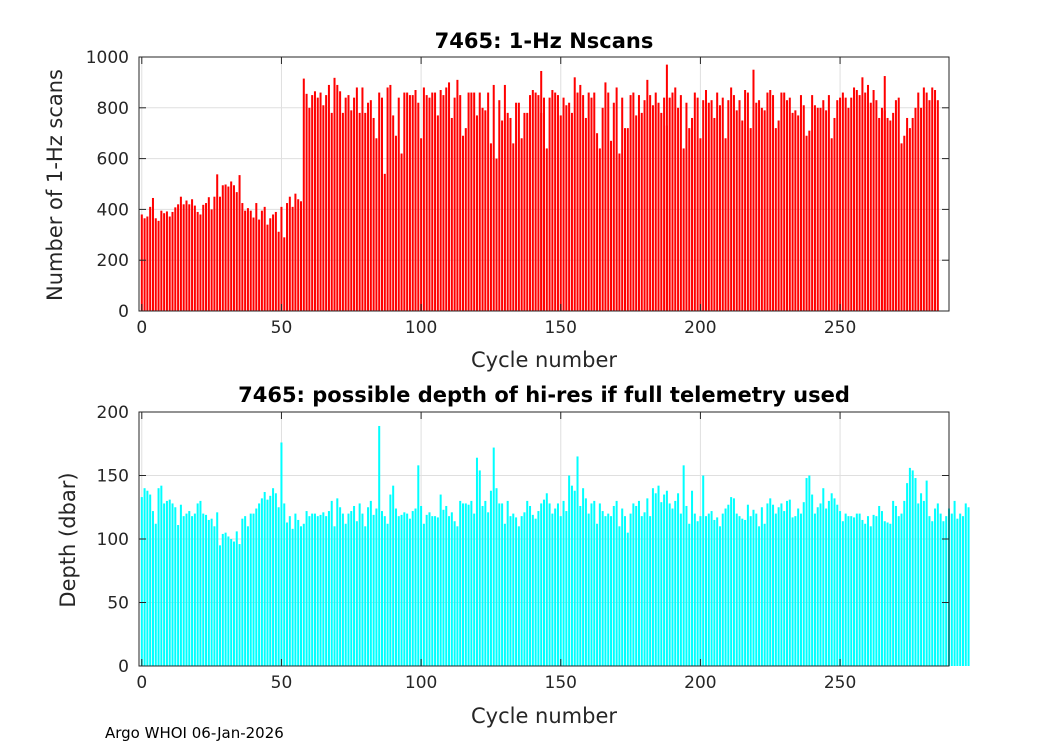  What do you see at coordinates (123, 312) in the screenshot?
I see `y-tick-label: 0` at bounding box center [123, 312].